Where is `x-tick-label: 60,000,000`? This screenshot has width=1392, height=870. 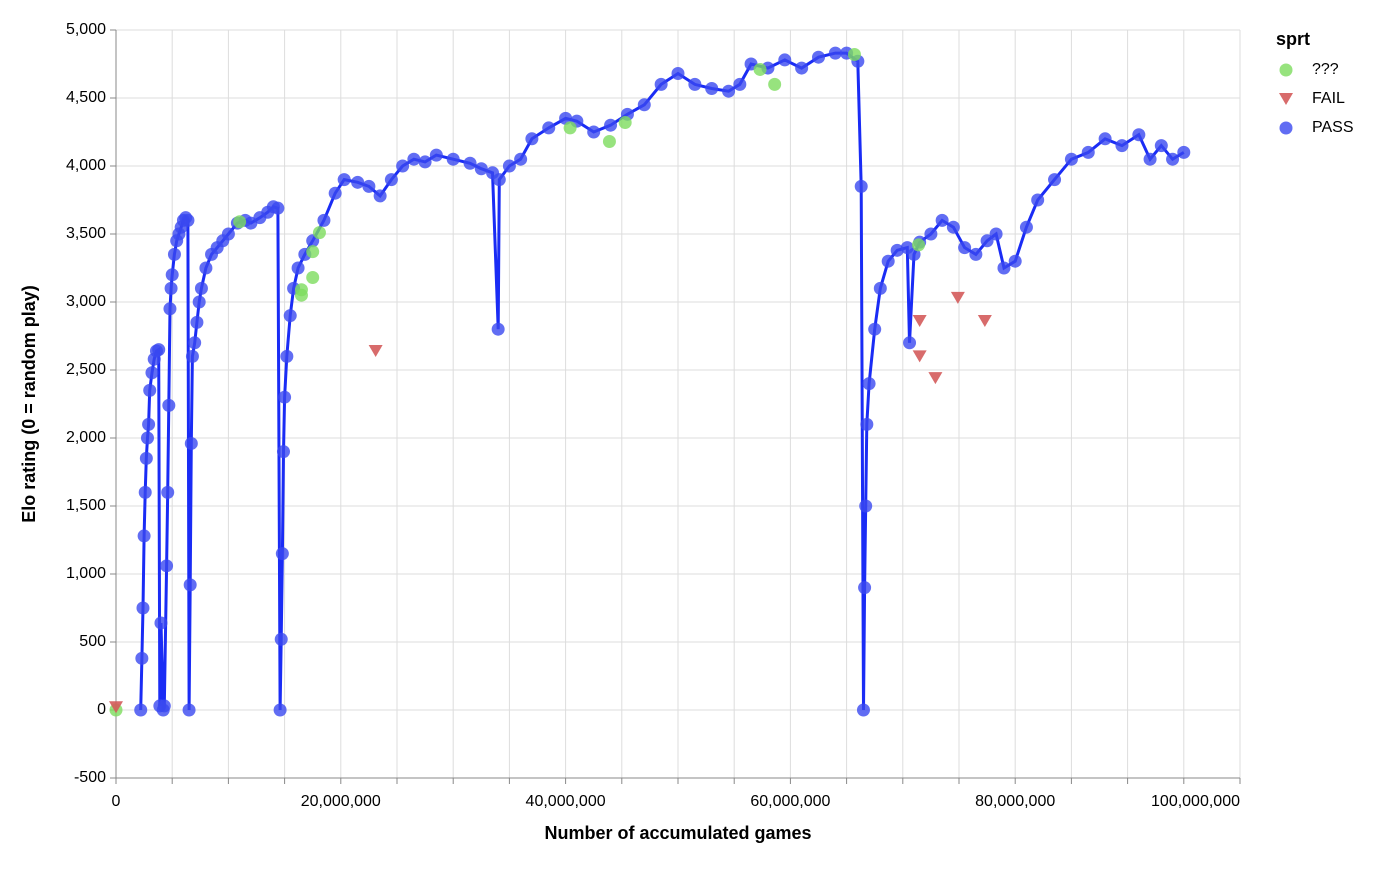
x-tick-label: 60,000,000 is located at coordinates (790, 801).